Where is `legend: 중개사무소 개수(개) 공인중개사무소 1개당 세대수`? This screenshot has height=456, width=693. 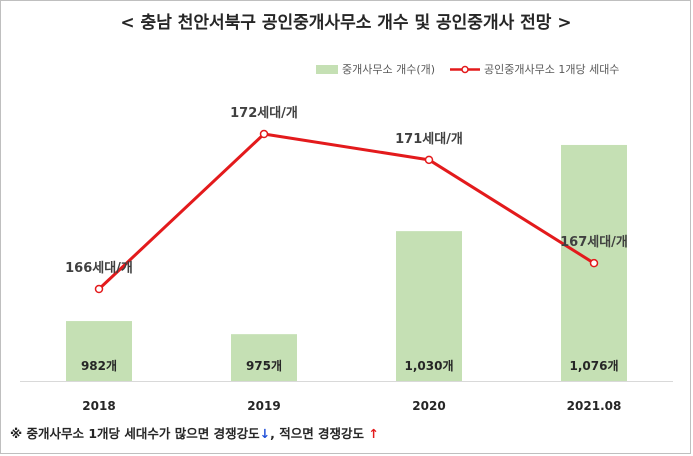
legend: 중개사무소 개수(개) 공인중개사무소 1개당 세대수 is located at coordinates (467, 69).